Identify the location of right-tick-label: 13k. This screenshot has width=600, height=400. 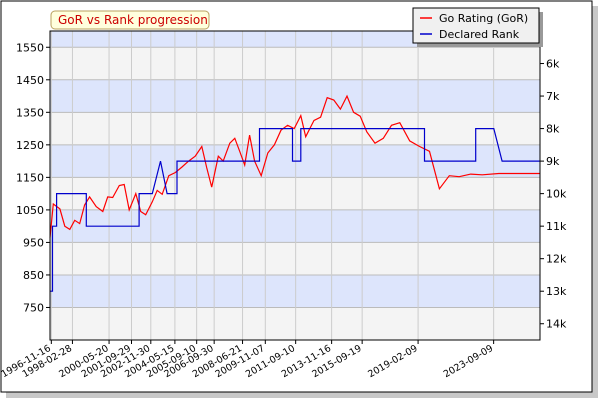
(556, 291).